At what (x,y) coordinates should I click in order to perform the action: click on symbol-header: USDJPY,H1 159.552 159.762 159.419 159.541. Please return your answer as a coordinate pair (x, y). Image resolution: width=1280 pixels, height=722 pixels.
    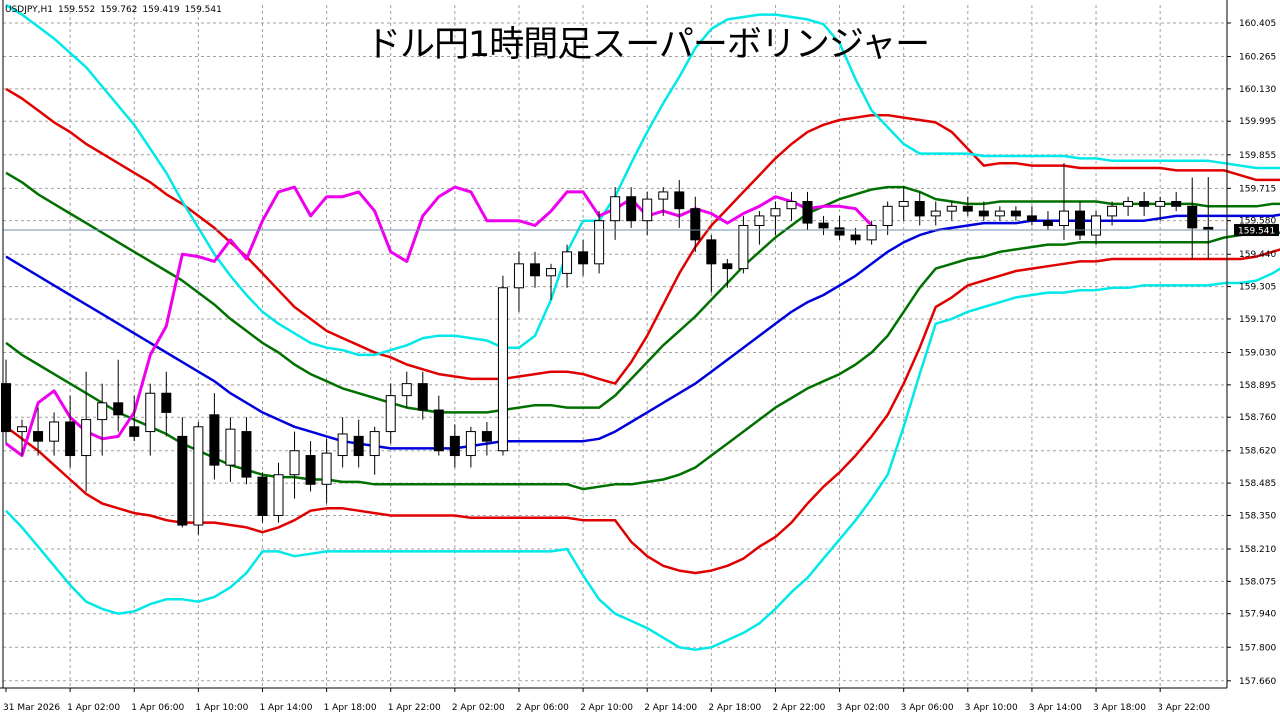
    Looking at the image, I should click on (116, 10).